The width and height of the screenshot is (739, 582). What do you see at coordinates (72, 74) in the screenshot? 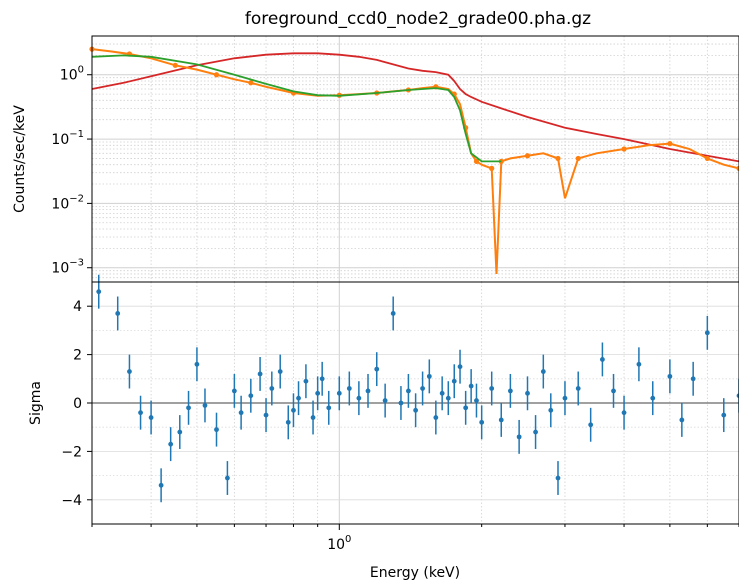
I see `y-tick-label: 10⁰` at bounding box center [72, 74].